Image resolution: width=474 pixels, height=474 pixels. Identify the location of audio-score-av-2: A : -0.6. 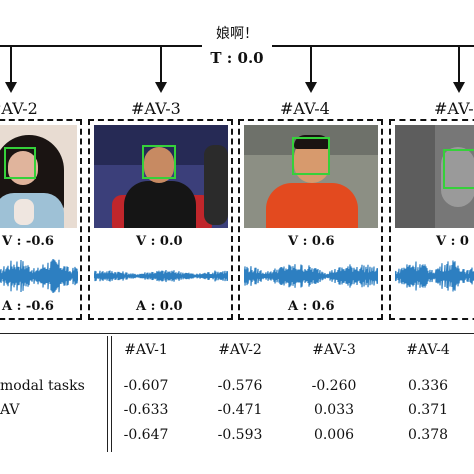
(28, 307).